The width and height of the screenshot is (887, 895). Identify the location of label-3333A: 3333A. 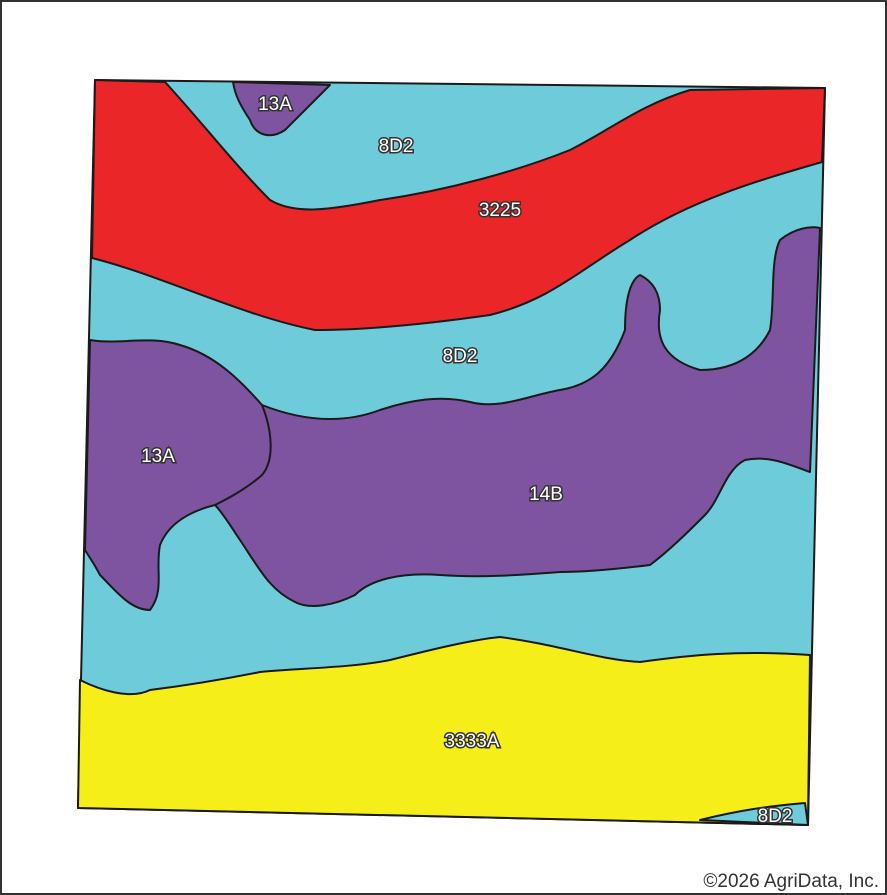
(472, 741).